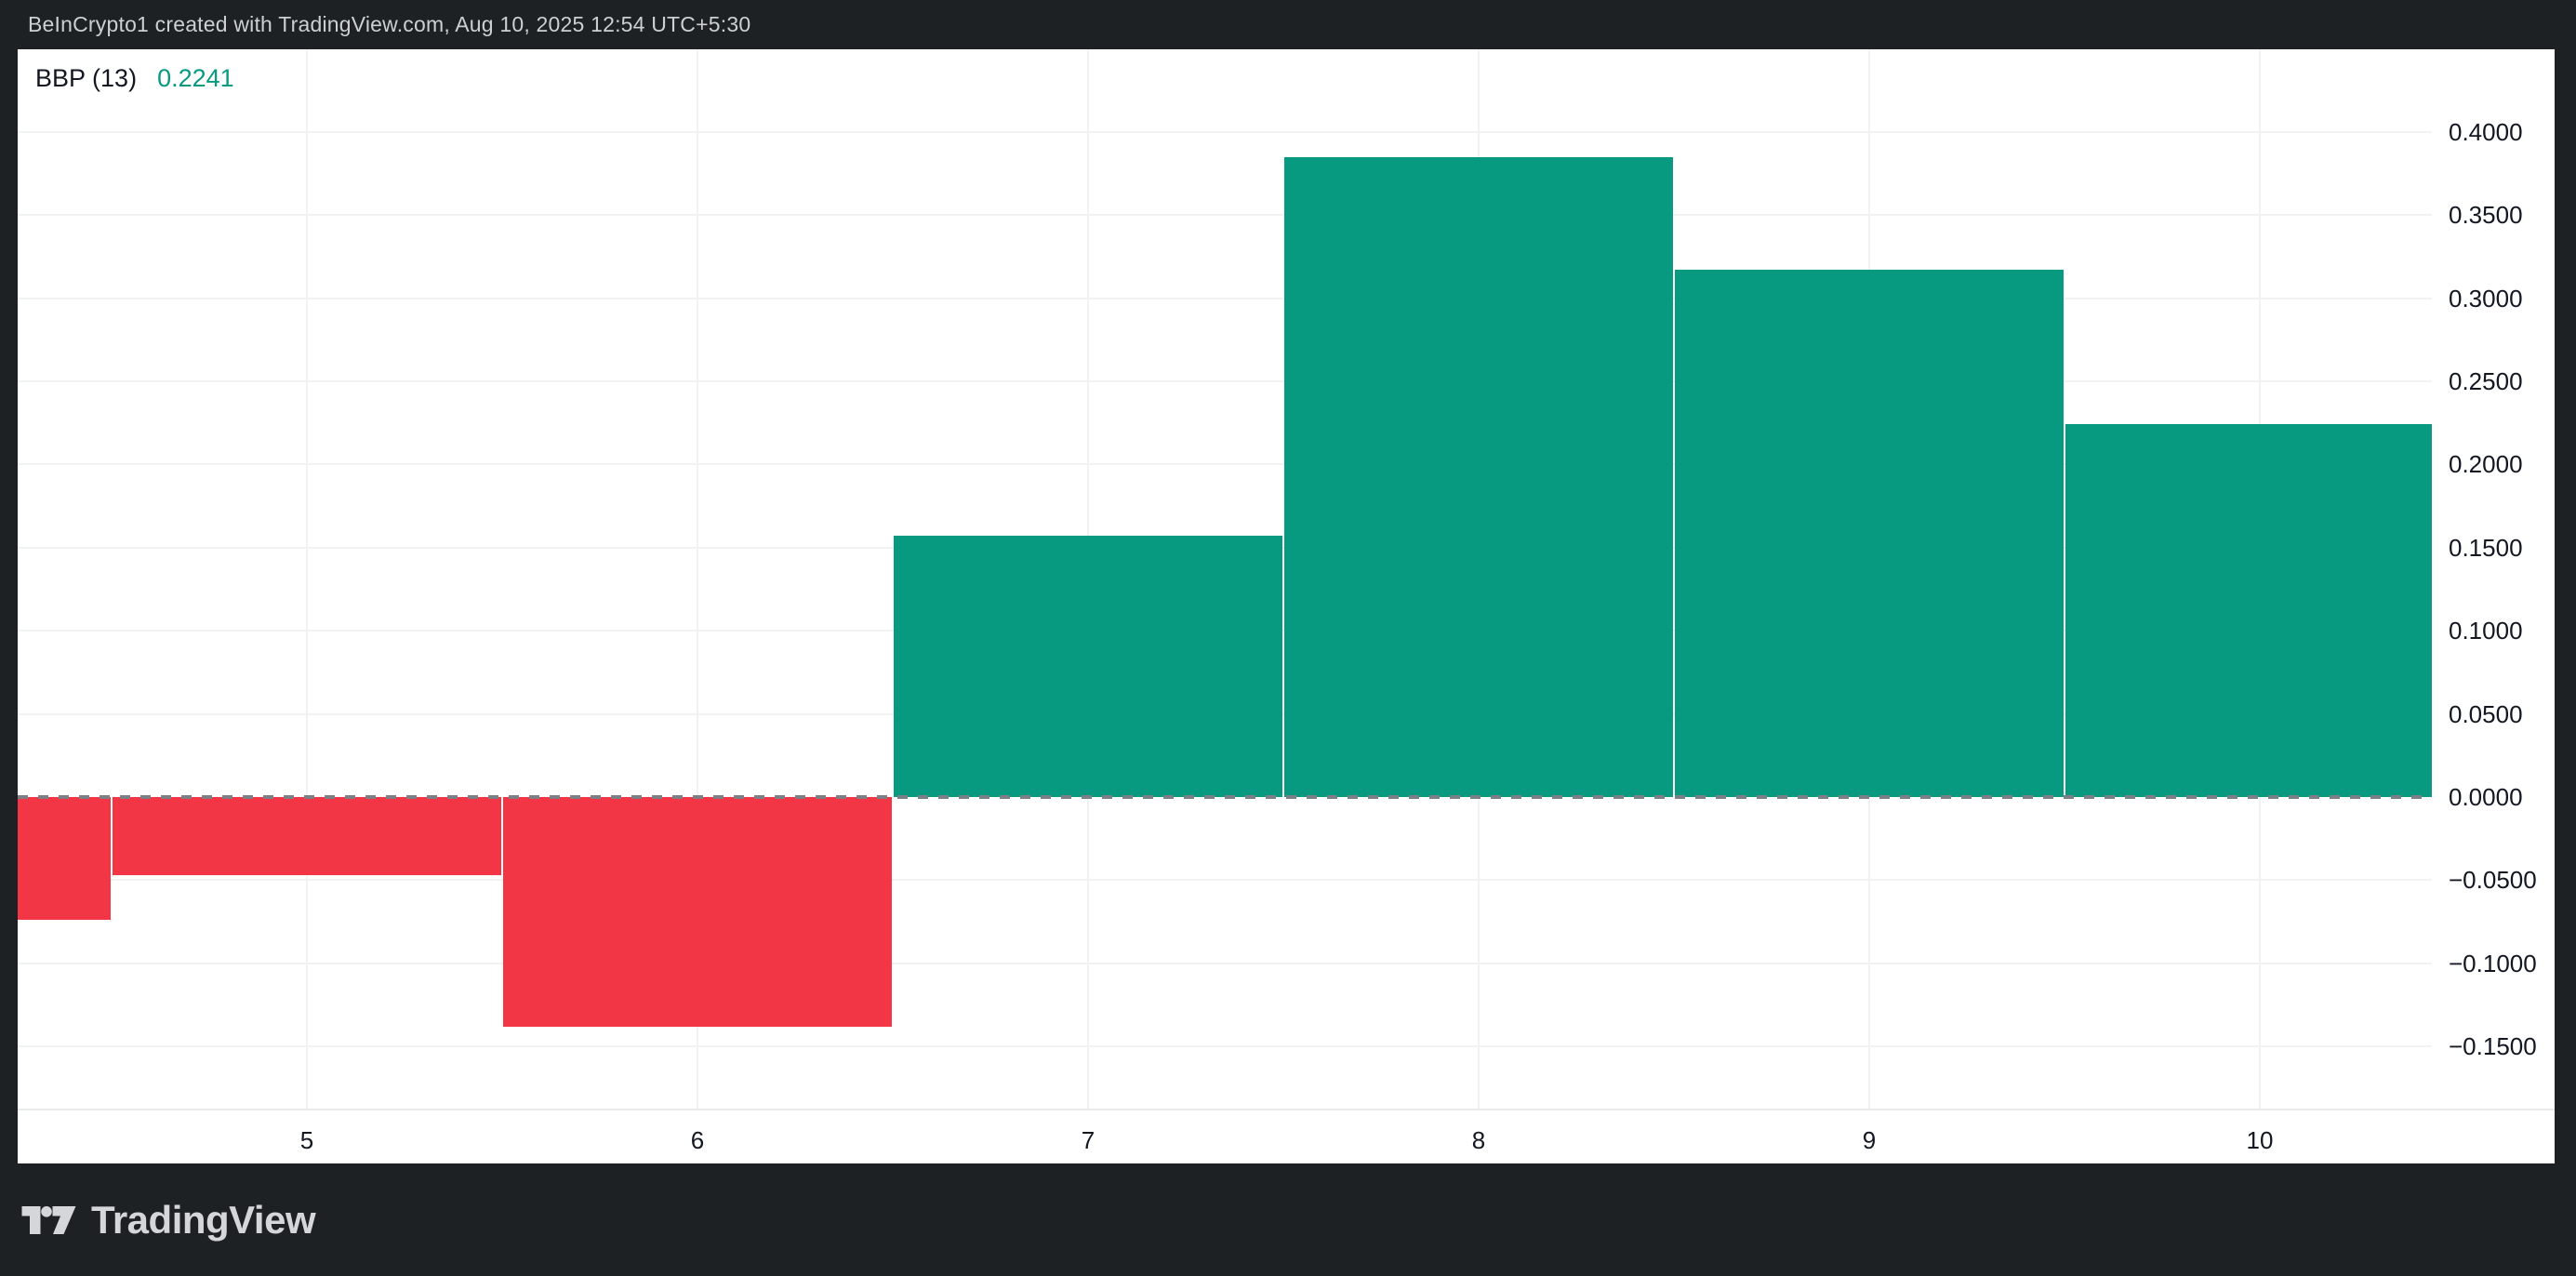 The image size is (2576, 1276). Describe the element at coordinates (2486, 298) in the screenshot. I see `y-axis-tick-label: 0.3000` at that location.